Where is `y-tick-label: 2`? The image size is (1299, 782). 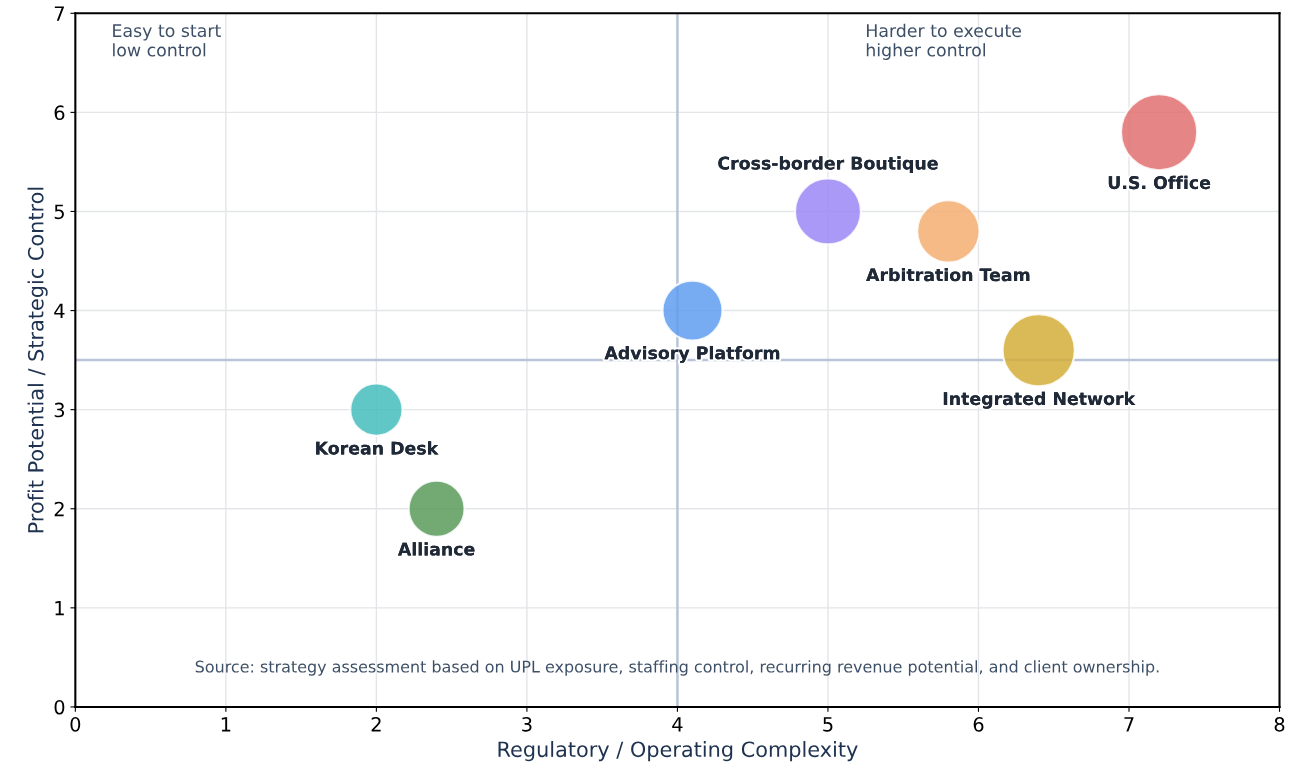
y-tick-label: 2 is located at coordinates (59, 509).